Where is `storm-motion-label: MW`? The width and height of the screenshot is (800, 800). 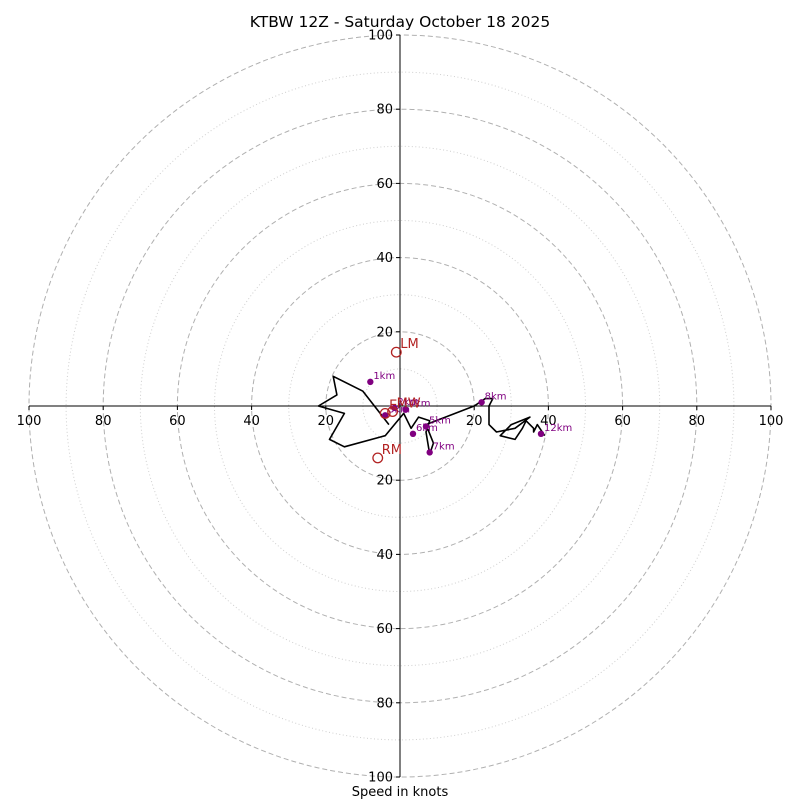
storm-motion-label: MW is located at coordinates (409, 404).